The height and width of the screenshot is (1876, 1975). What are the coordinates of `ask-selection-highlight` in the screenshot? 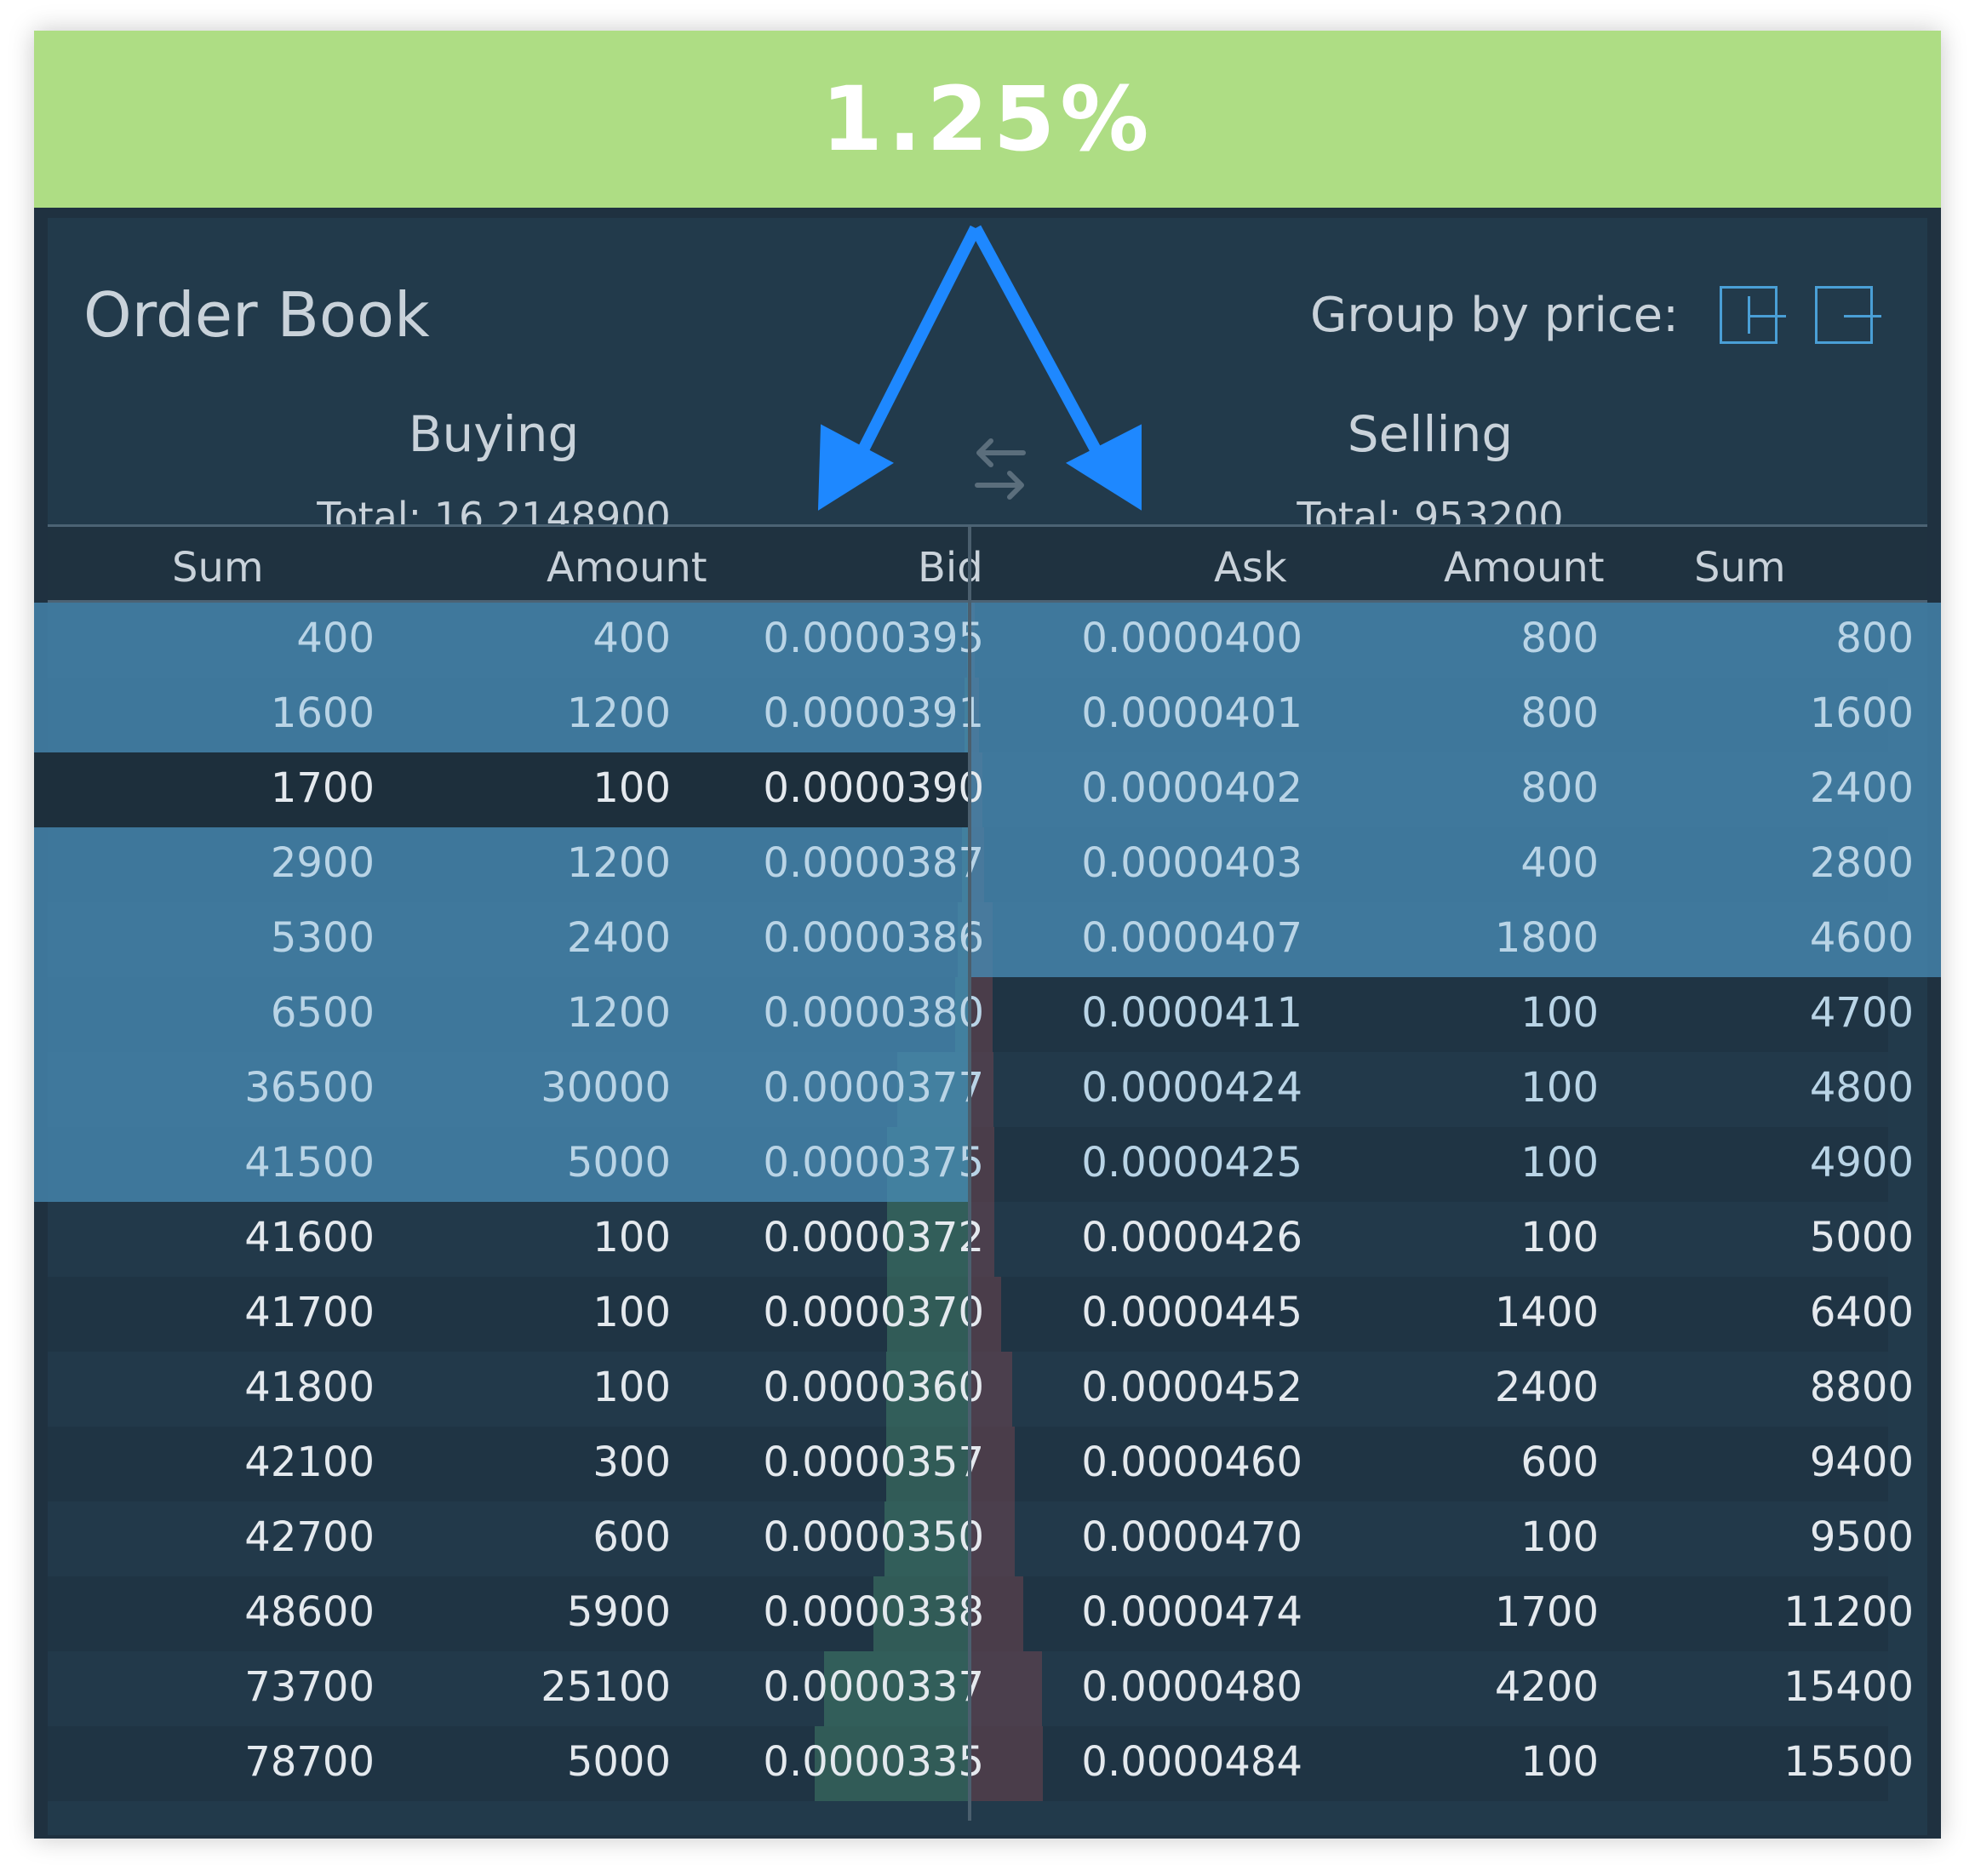 It's located at (1456, 640).